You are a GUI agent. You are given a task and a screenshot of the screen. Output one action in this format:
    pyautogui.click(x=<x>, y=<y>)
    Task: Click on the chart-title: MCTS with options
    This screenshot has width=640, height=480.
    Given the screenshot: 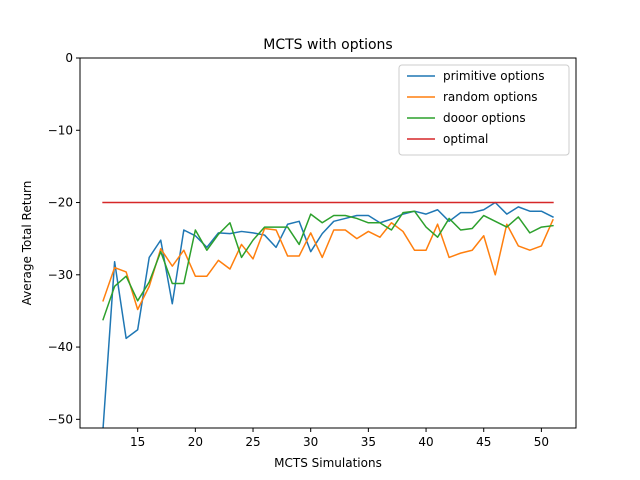 What is the action you would take?
    pyautogui.click(x=327, y=45)
    